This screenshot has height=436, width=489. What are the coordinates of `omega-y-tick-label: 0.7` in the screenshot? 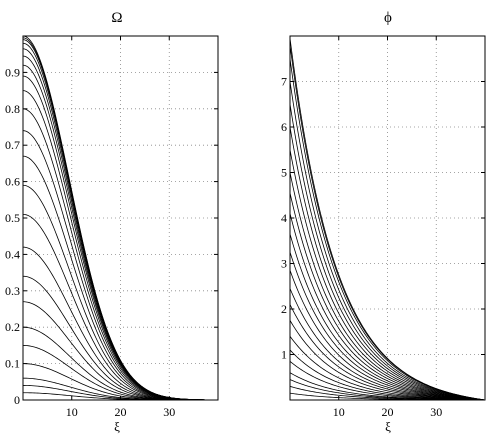 It's located at (12, 145).